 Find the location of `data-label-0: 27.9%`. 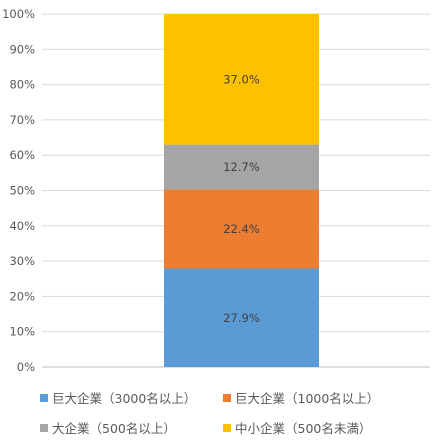

data-label-0: 27.9% is located at coordinates (241, 318).